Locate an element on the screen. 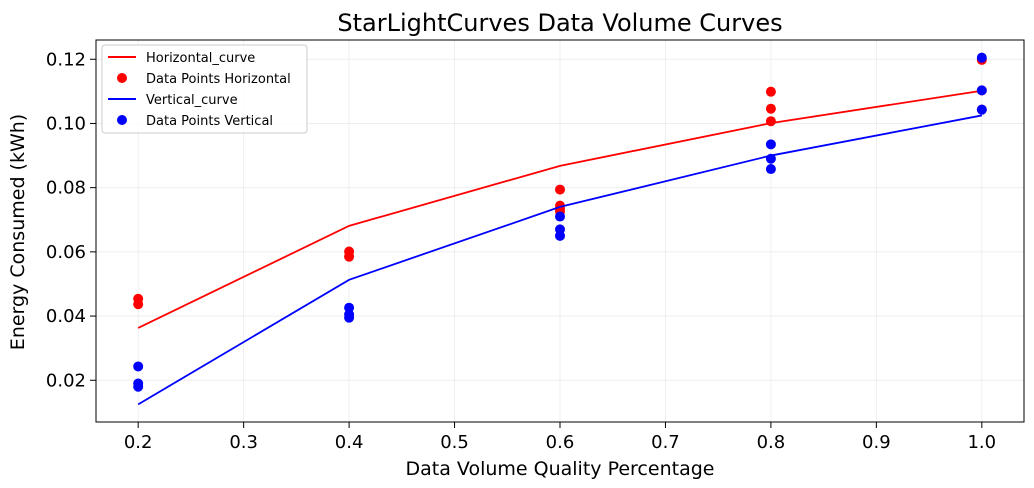  y-tick-label: 0.04 is located at coordinates (66, 316).